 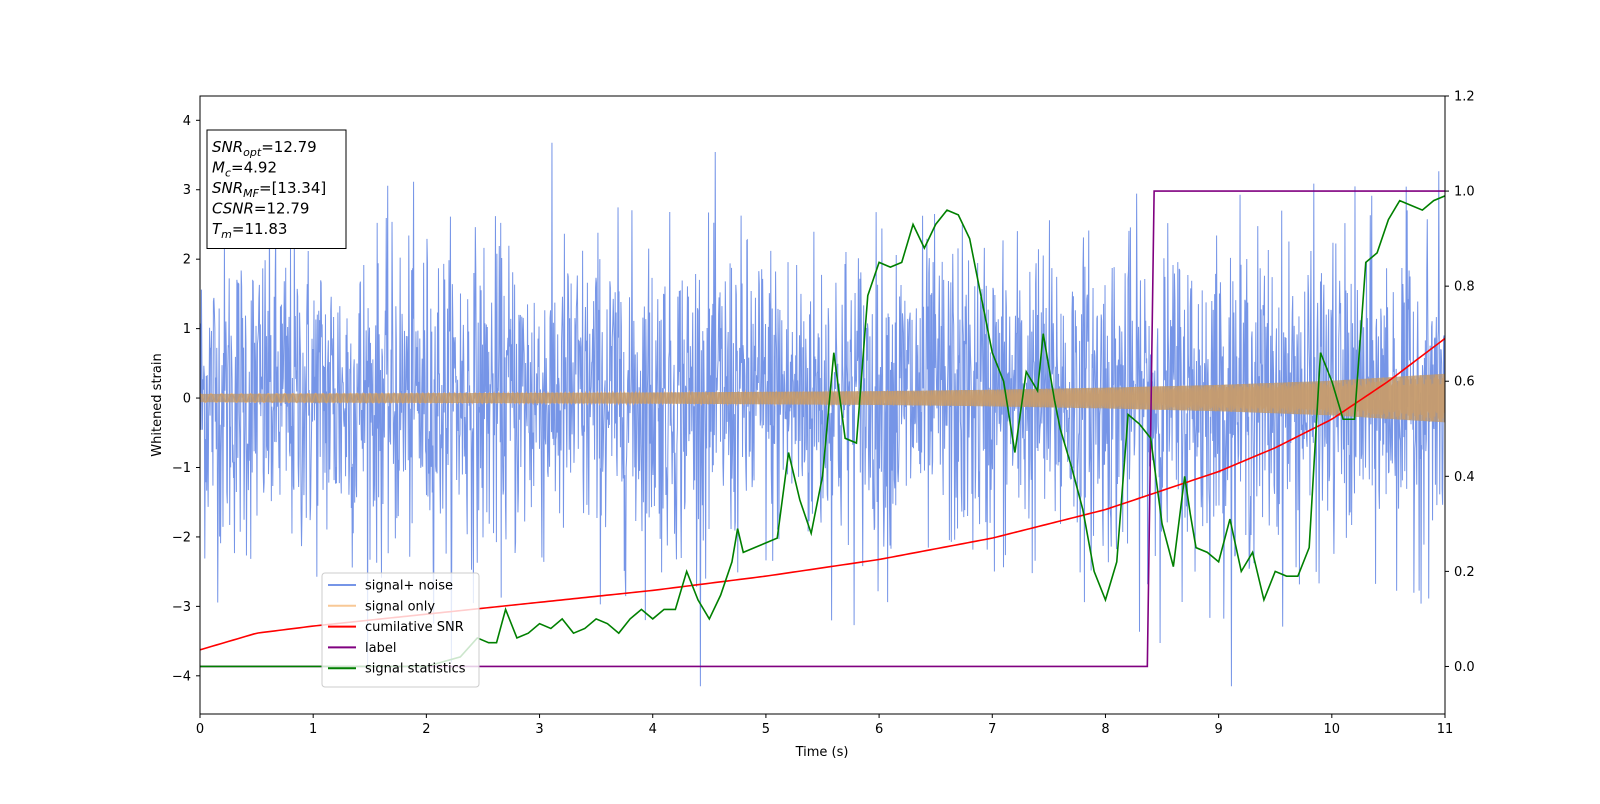 I want to click on x-tick-label: 8, so click(x=1105, y=729).